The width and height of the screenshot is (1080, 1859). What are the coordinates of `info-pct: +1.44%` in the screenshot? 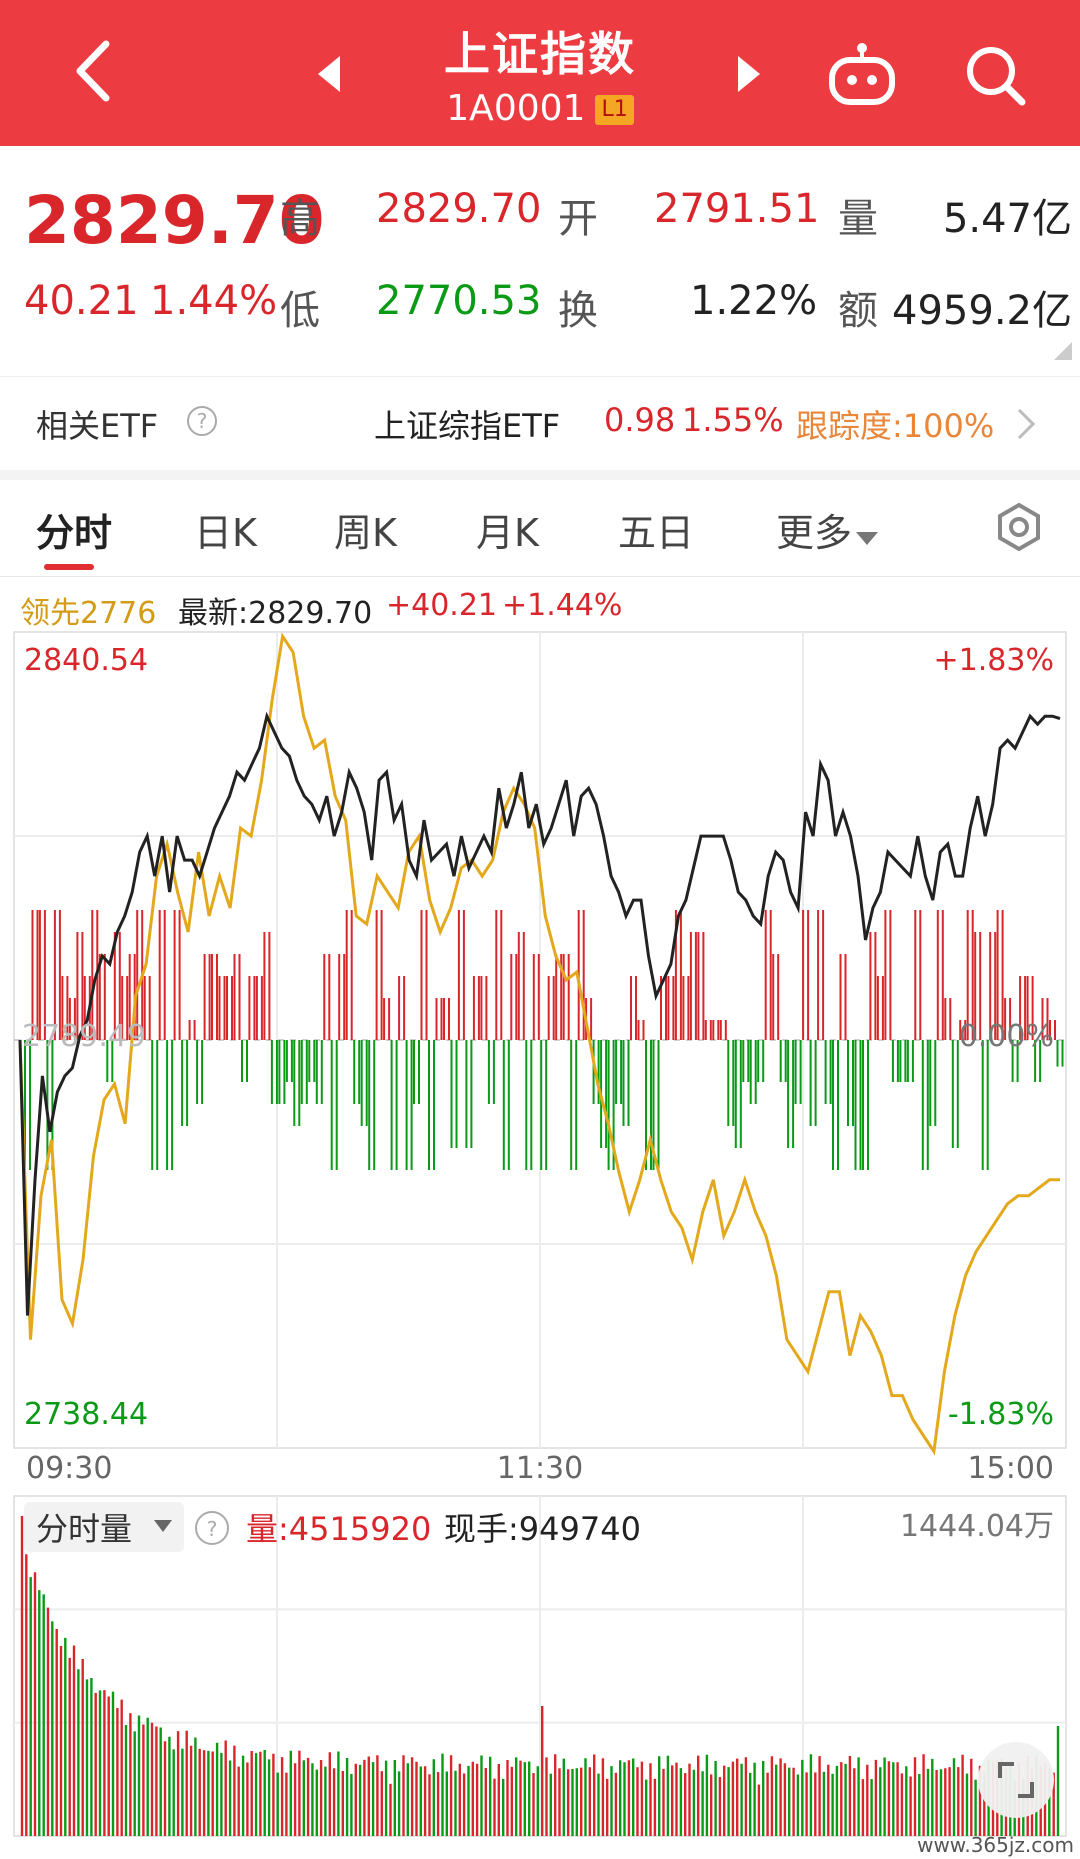 It's located at (562, 605).